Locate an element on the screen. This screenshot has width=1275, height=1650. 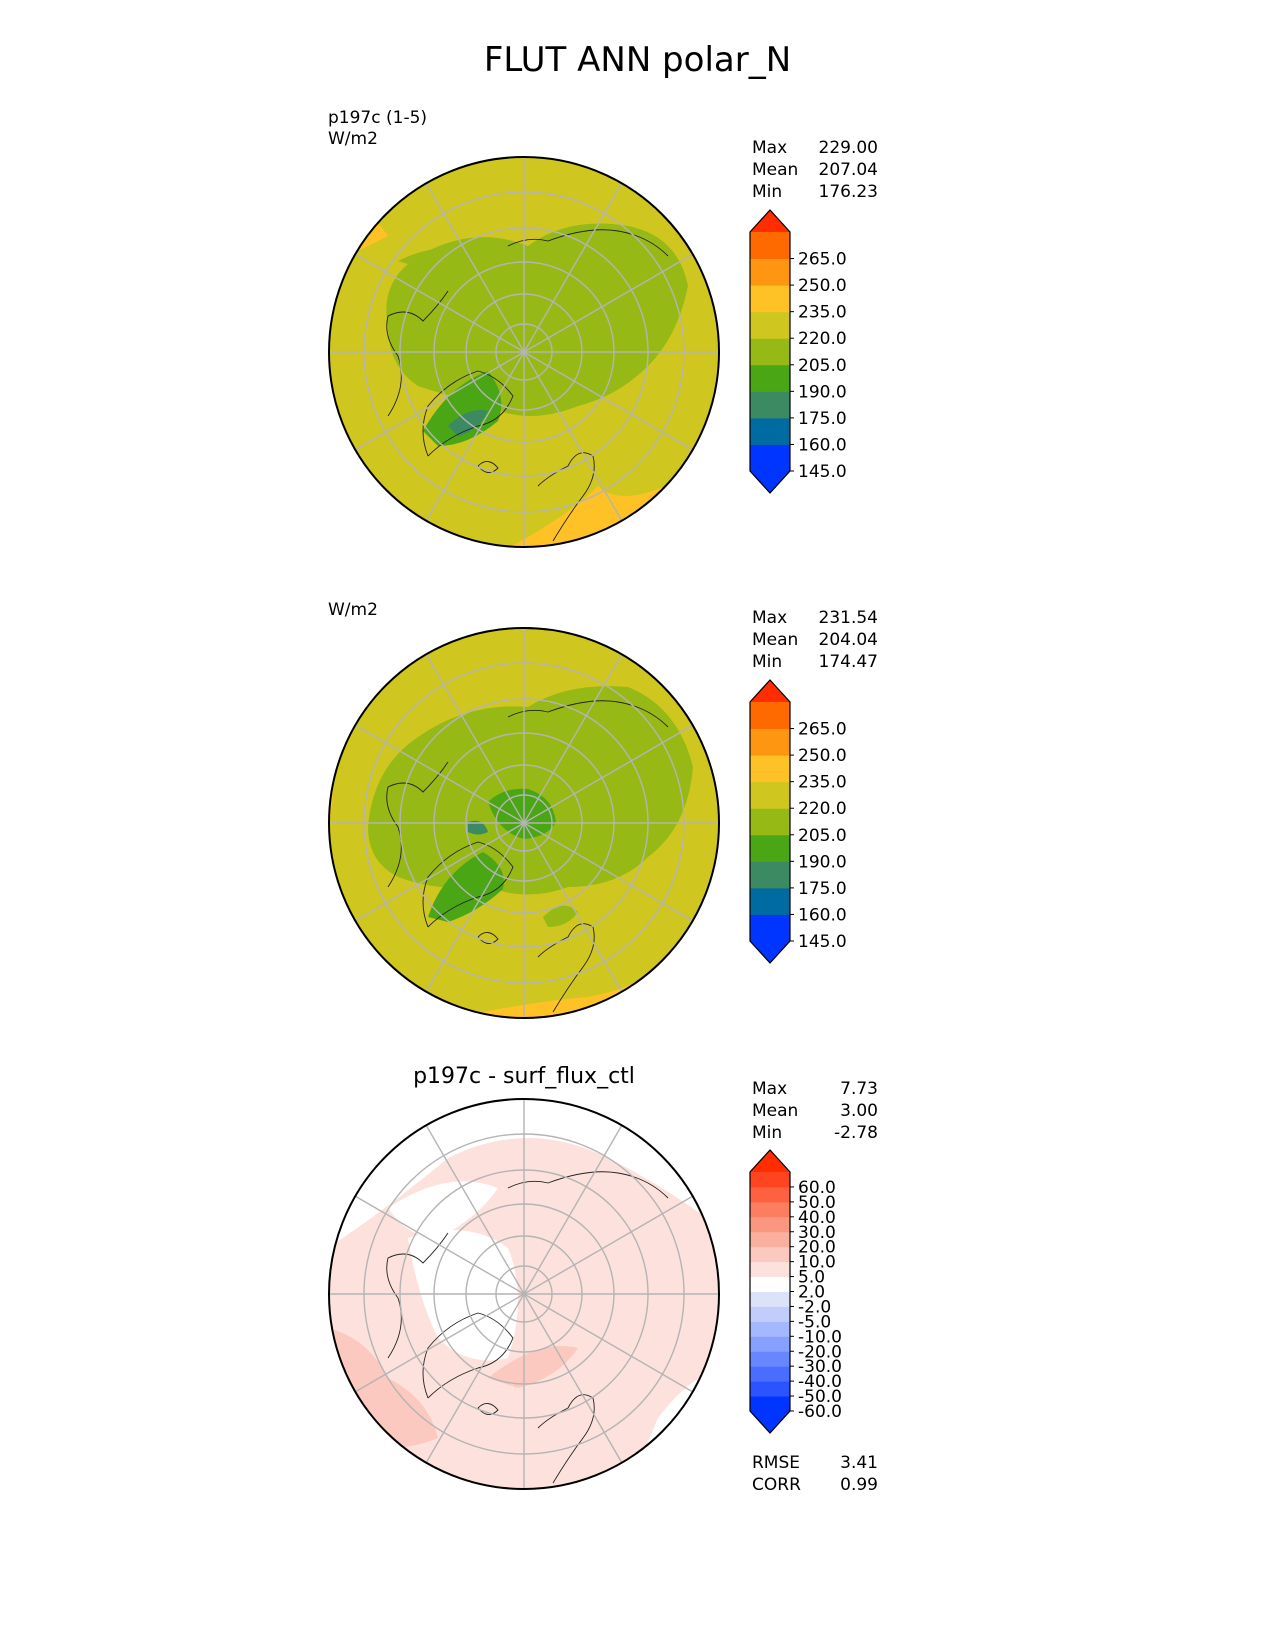
colorbar-2-tick-label-3: 220.0 is located at coordinates (822, 809).